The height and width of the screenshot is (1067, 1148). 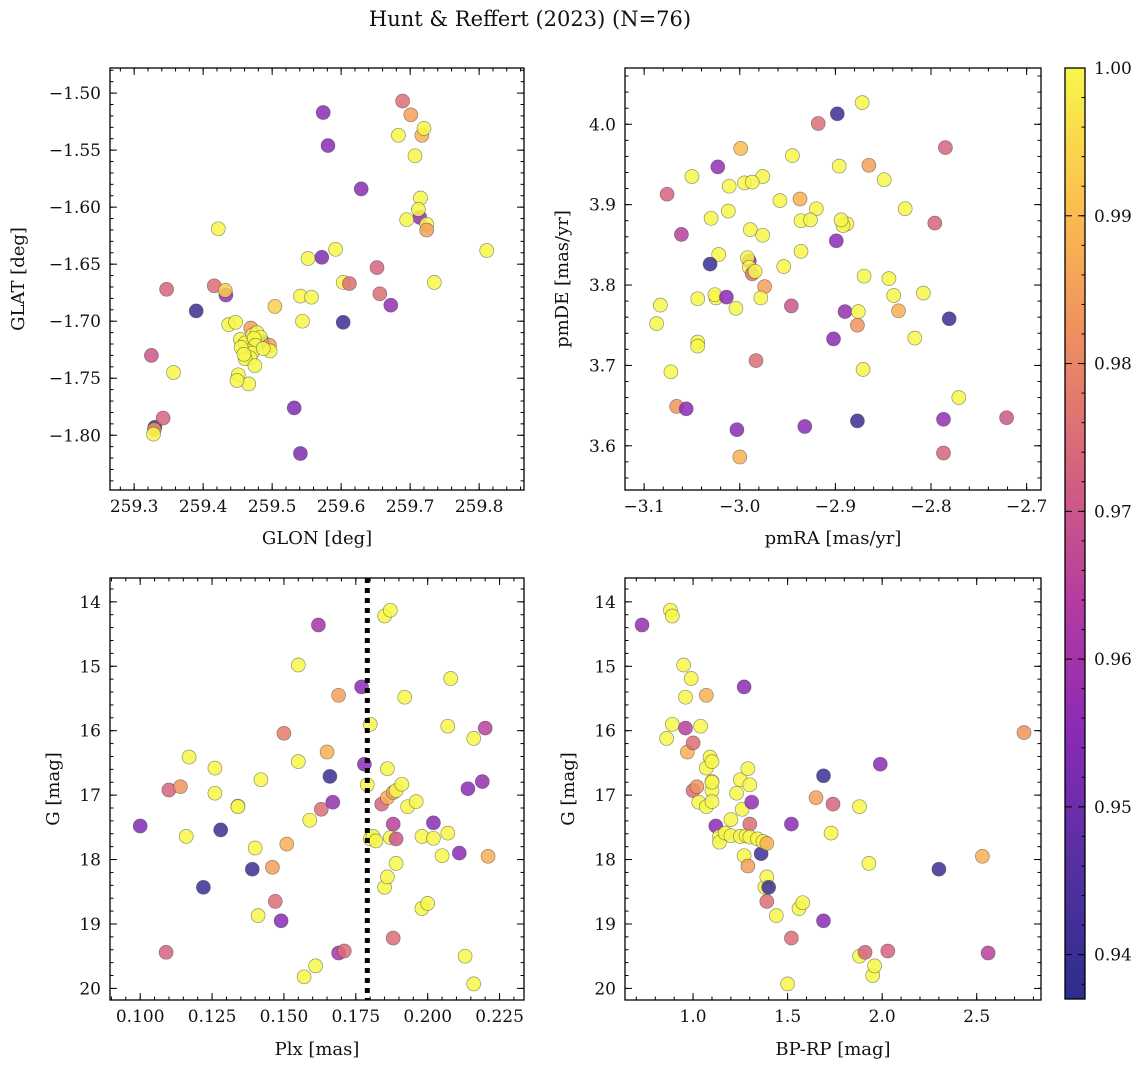 What do you see at coordinates (18, 279) in the screenshot?
I see `y-axis-label: GLAT [deg]` at bounding box center [18, 279].